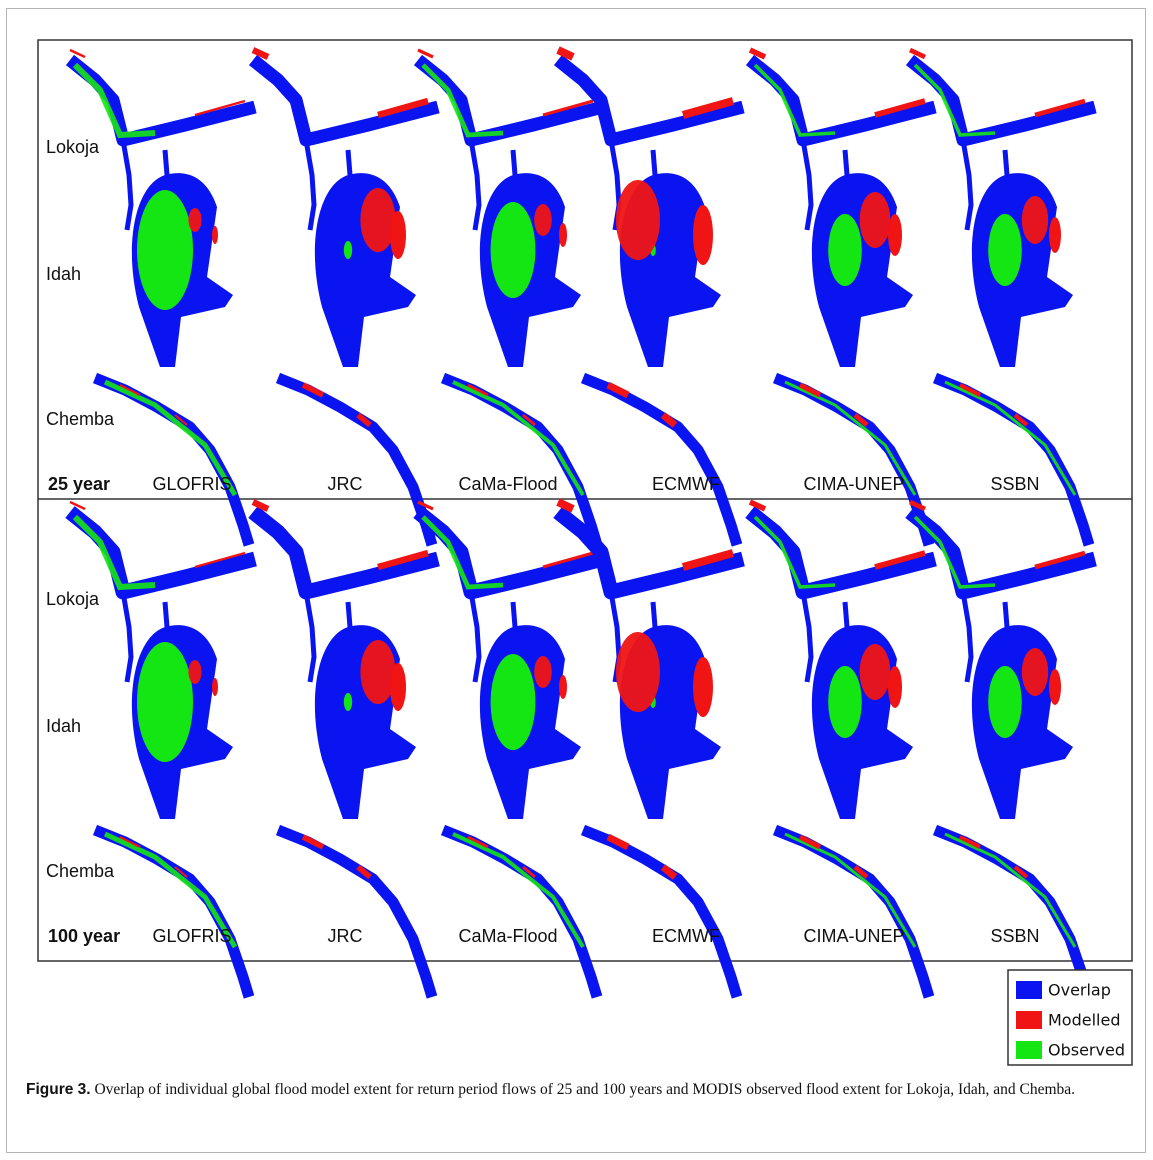 This screenshot has height=1160, width=1153. Describe the element at coordinates (63, 726) in the screenshot. I see `site-label: Idah` at that location.